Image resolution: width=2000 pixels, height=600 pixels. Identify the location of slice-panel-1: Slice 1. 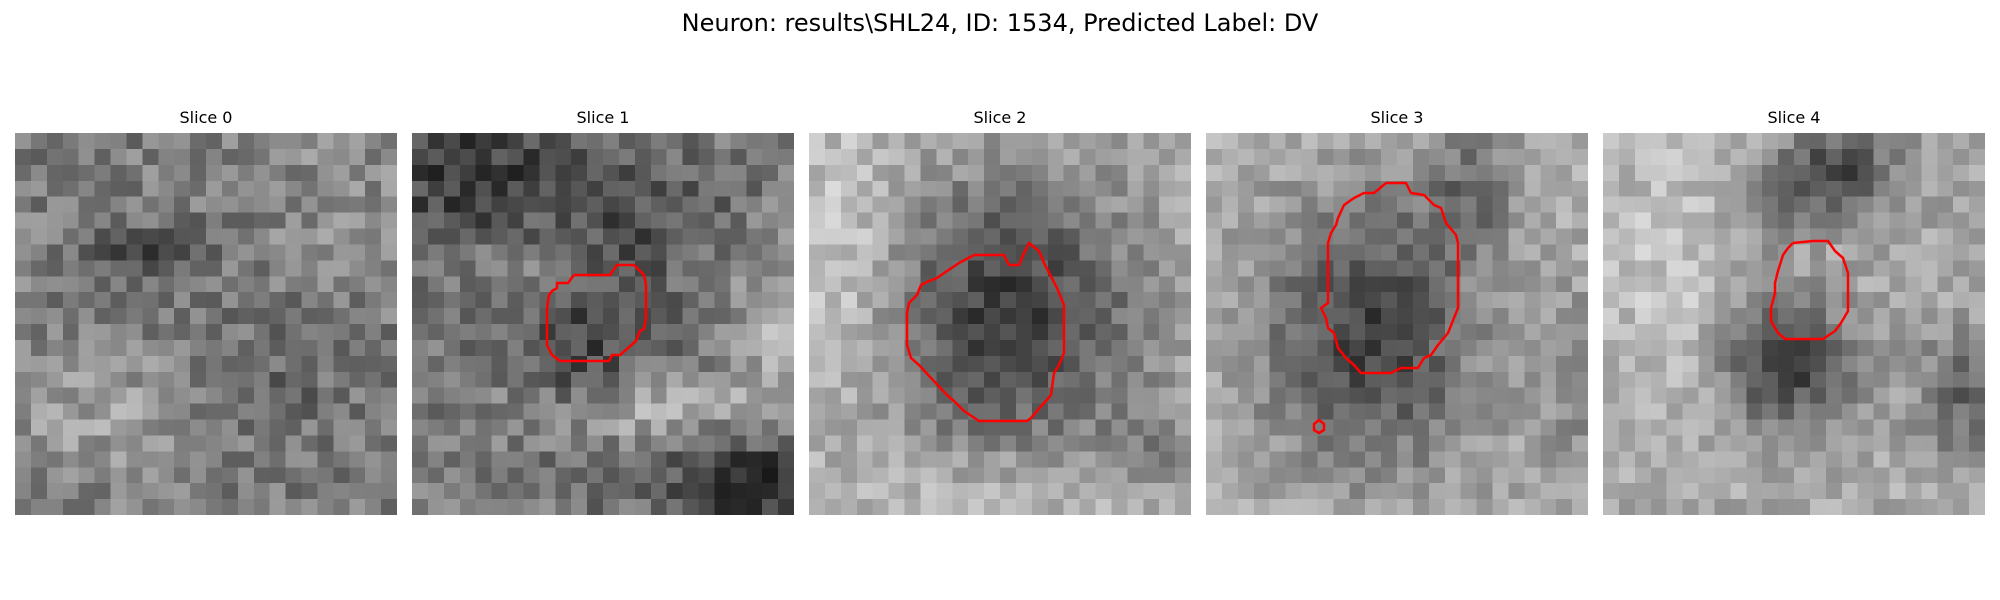
(603, 311).